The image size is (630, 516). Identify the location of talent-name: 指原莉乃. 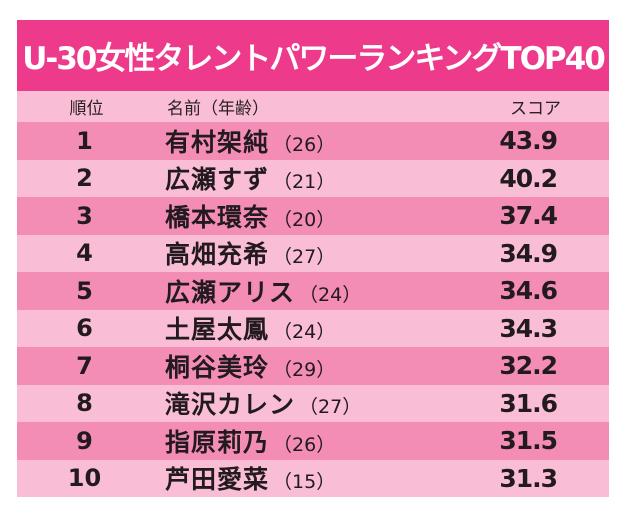
(217, 442).